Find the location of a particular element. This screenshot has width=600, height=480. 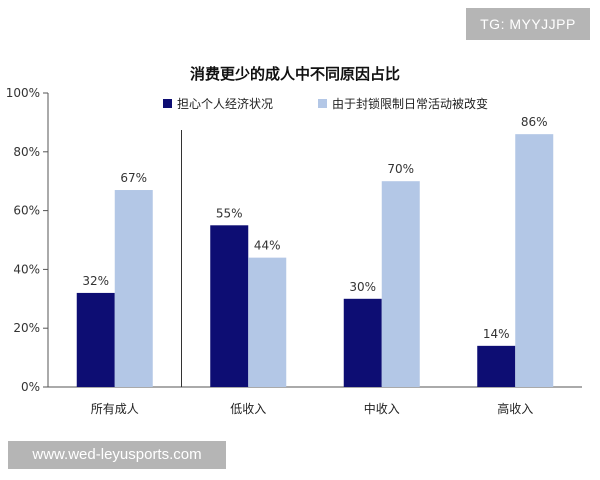

site-watermark: www.wed-leyusports.com is located at coordinates (117, 455).